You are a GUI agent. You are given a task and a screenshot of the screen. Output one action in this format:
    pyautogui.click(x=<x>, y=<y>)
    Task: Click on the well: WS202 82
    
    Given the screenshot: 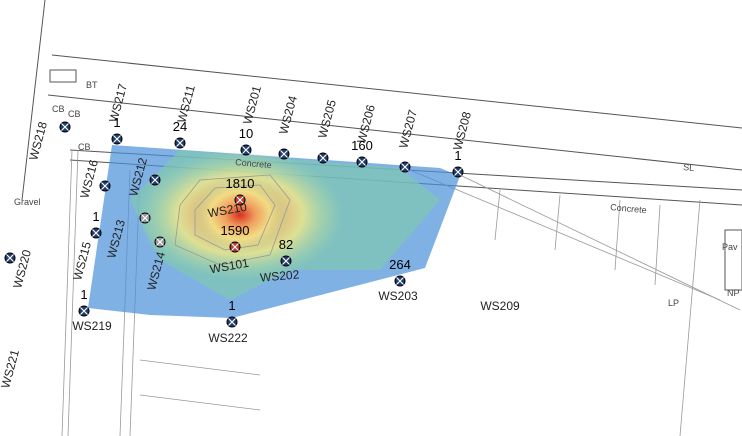 What is the action you would take?
    pyautogui.click(x=279, y=261)
    